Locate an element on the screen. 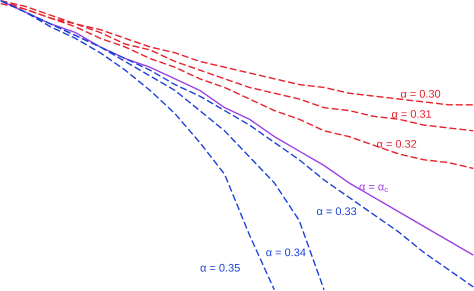  series-label: α = 0.33 is located at coordinates (336, 212).